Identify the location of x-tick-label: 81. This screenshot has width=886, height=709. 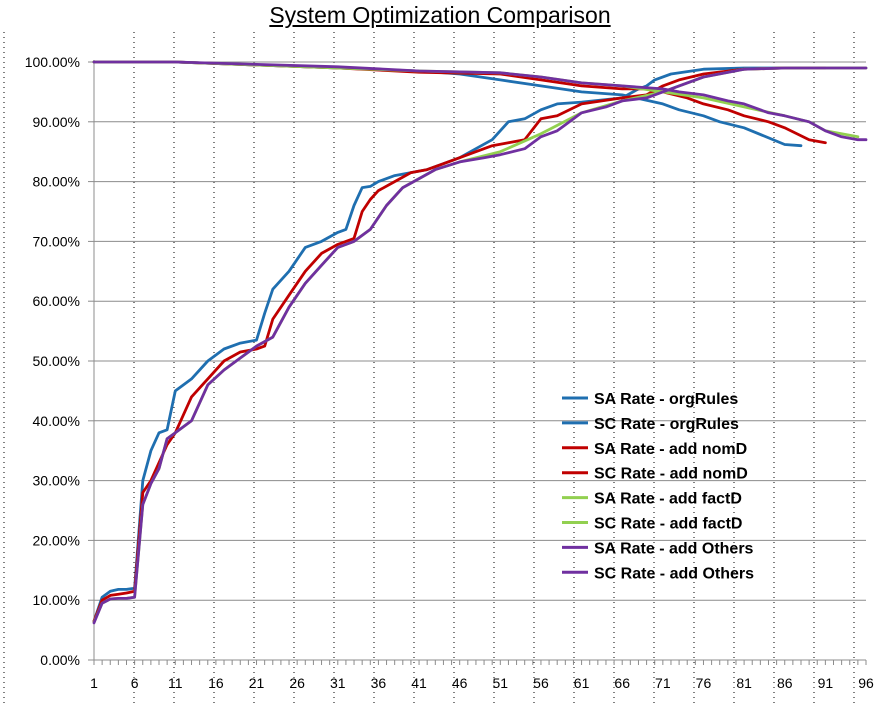
(744, 683).